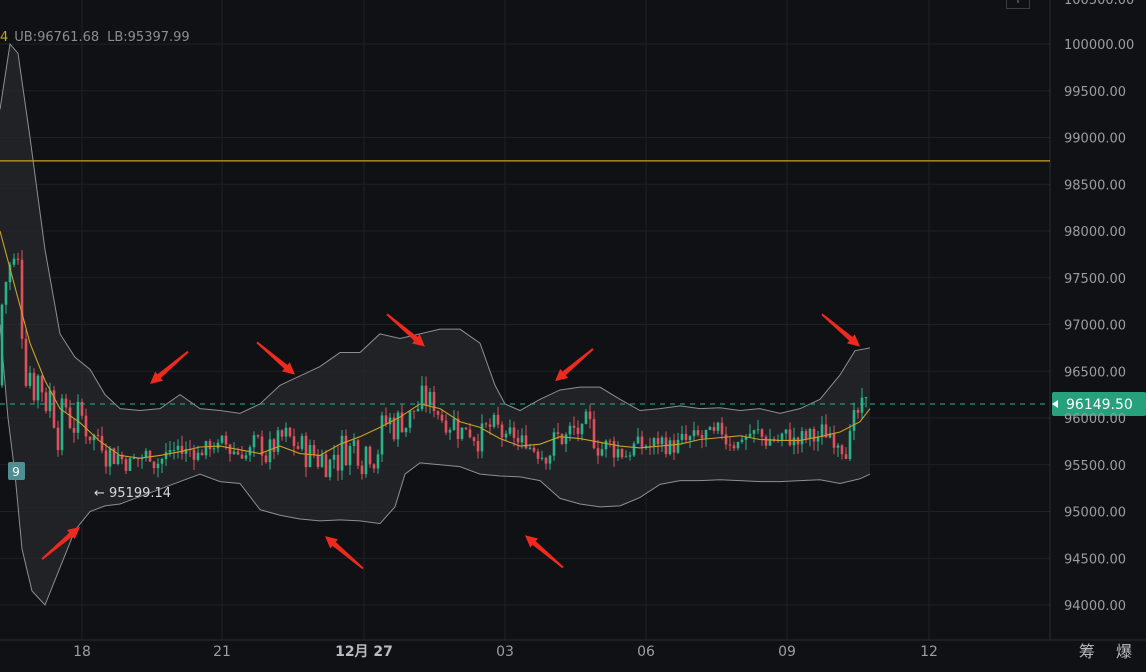  I want to click on x-tick-label: 21, so click(222, 652).